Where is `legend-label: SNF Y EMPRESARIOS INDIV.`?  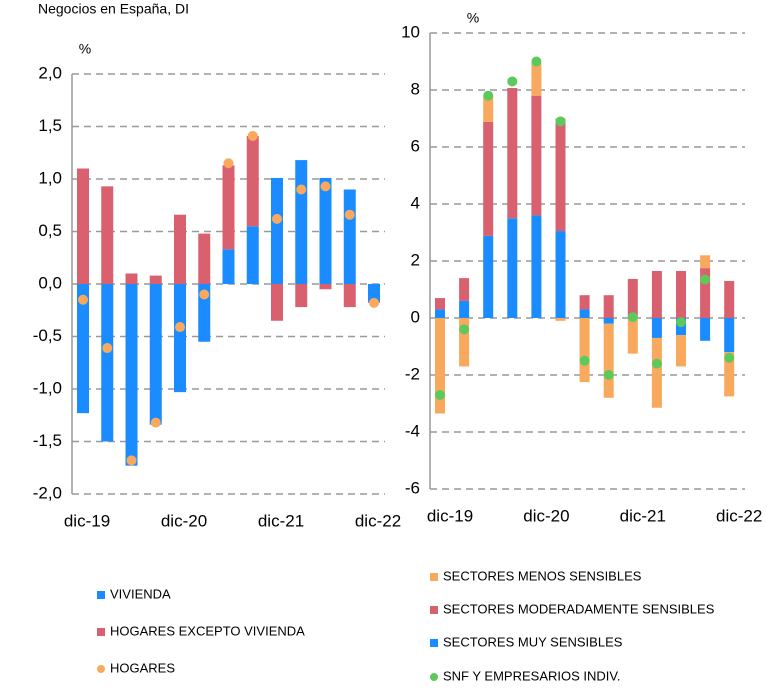 legend-label: SNF Y EMPRESARIOS INDIV. is located at coordinates (531, 675).